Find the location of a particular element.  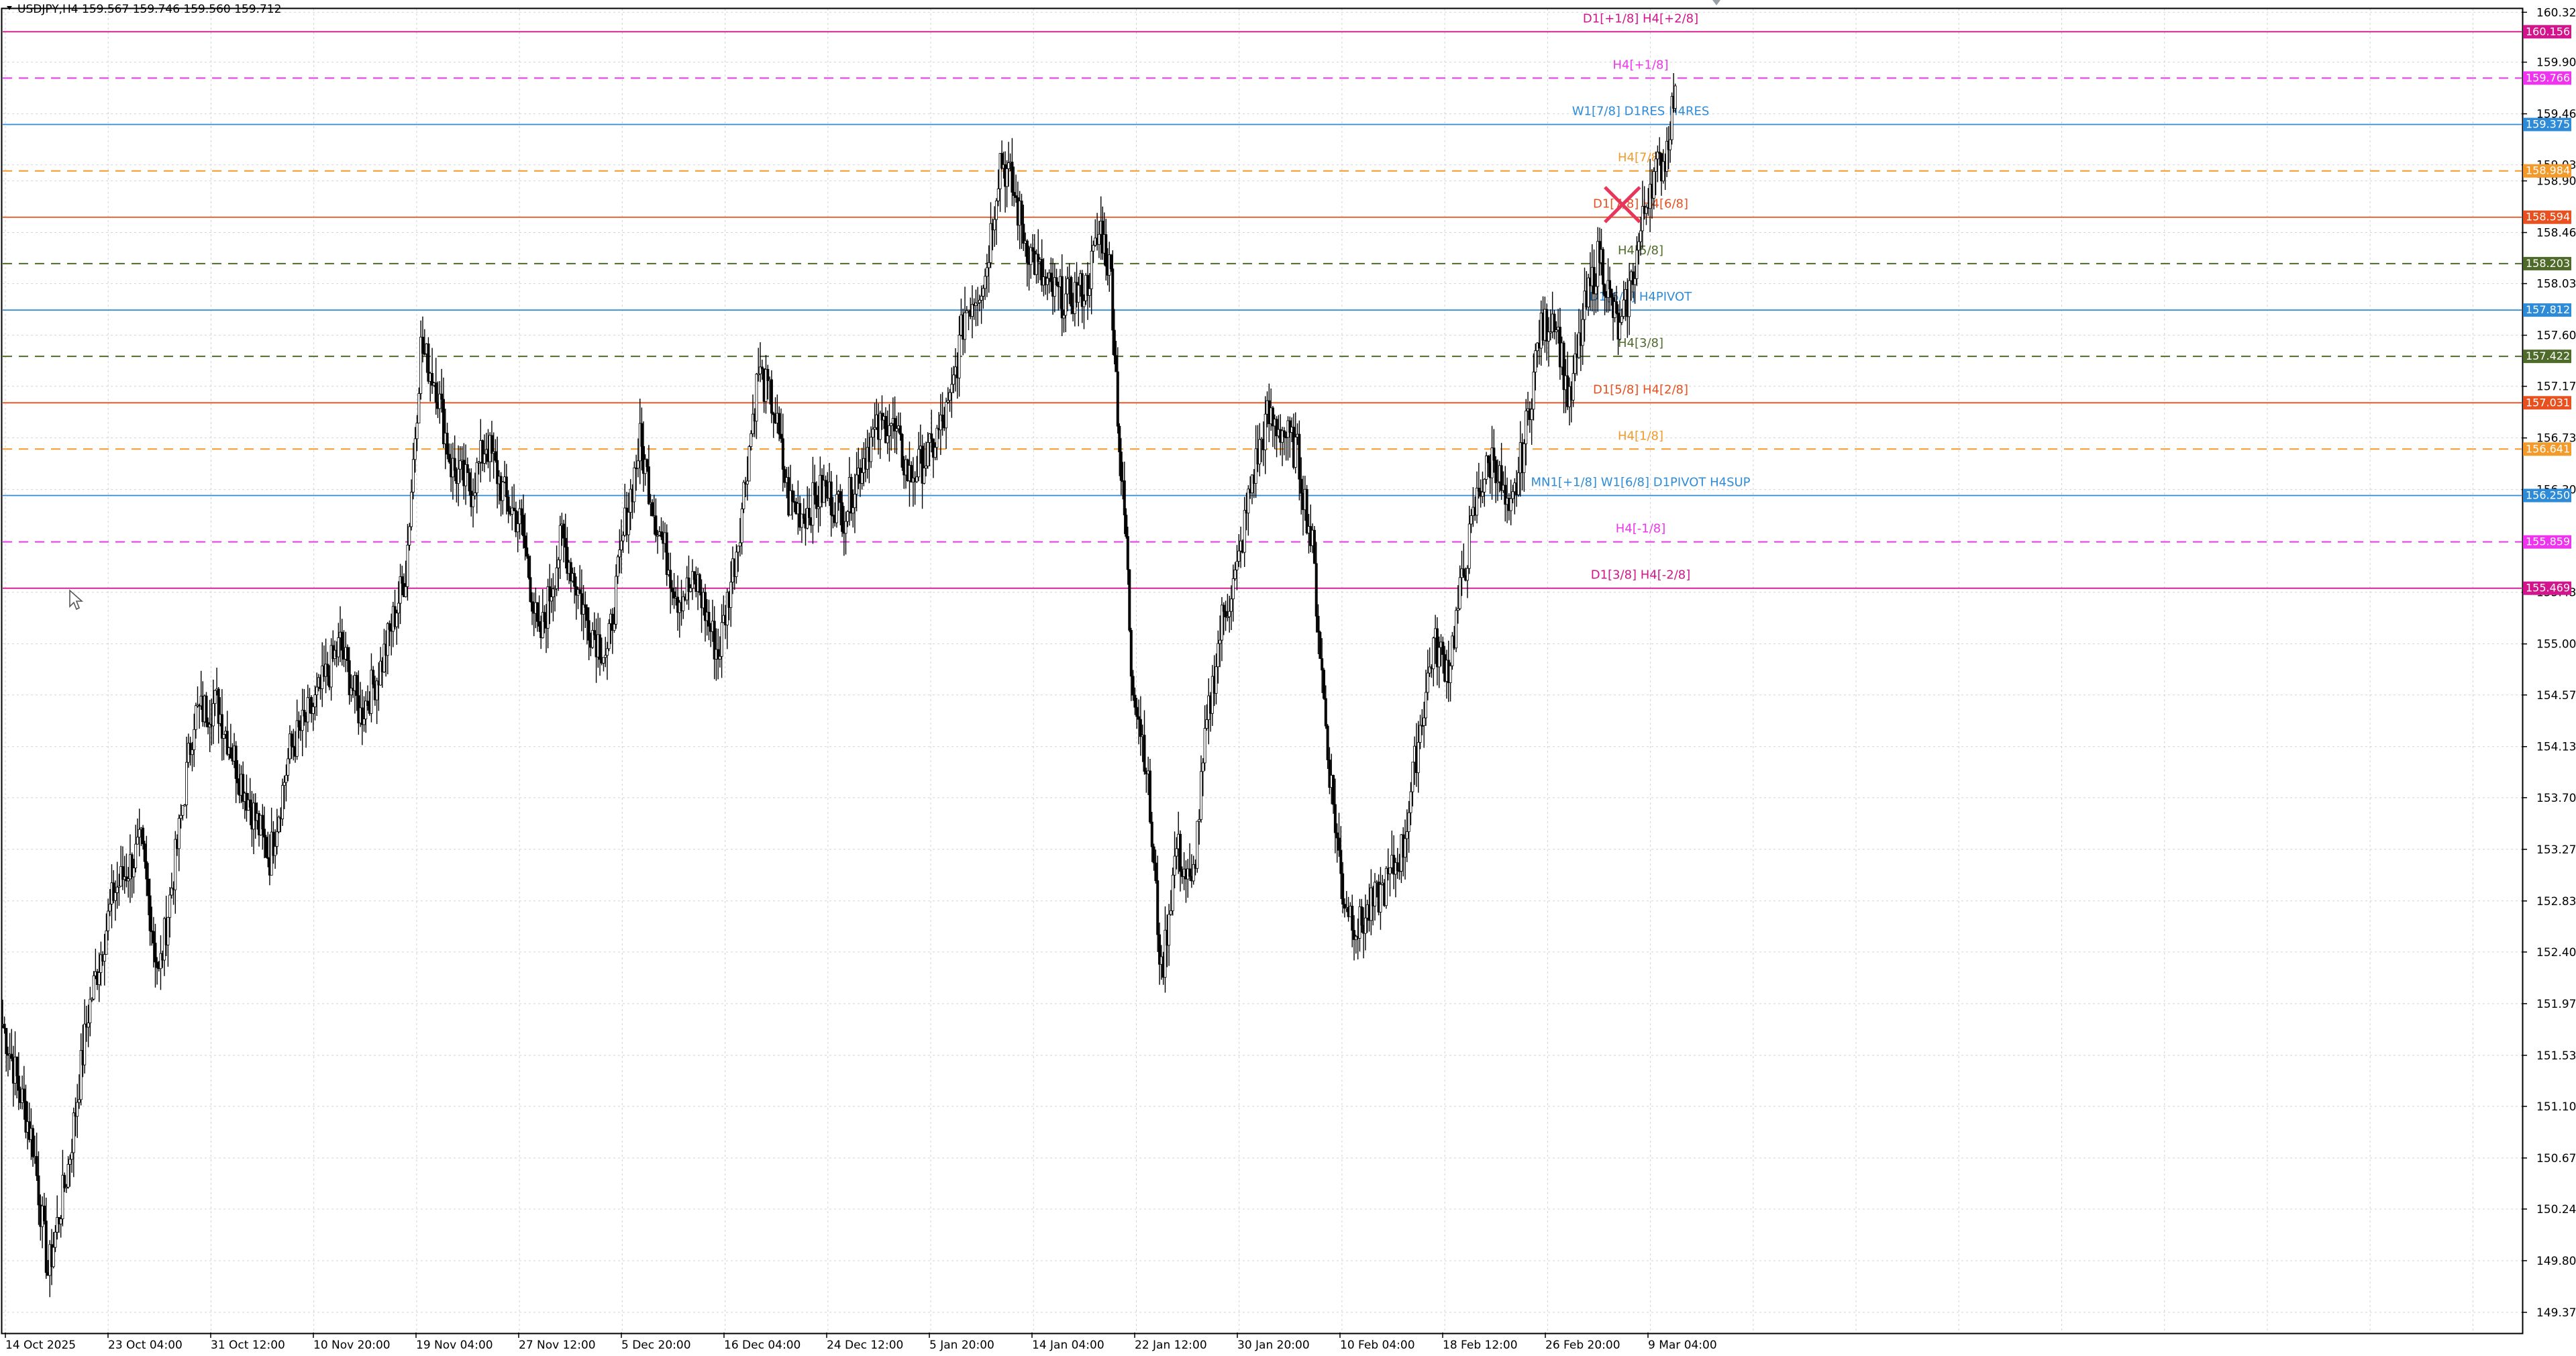

price-tick-label: 154.570 is located at coordinates (2556, 695).